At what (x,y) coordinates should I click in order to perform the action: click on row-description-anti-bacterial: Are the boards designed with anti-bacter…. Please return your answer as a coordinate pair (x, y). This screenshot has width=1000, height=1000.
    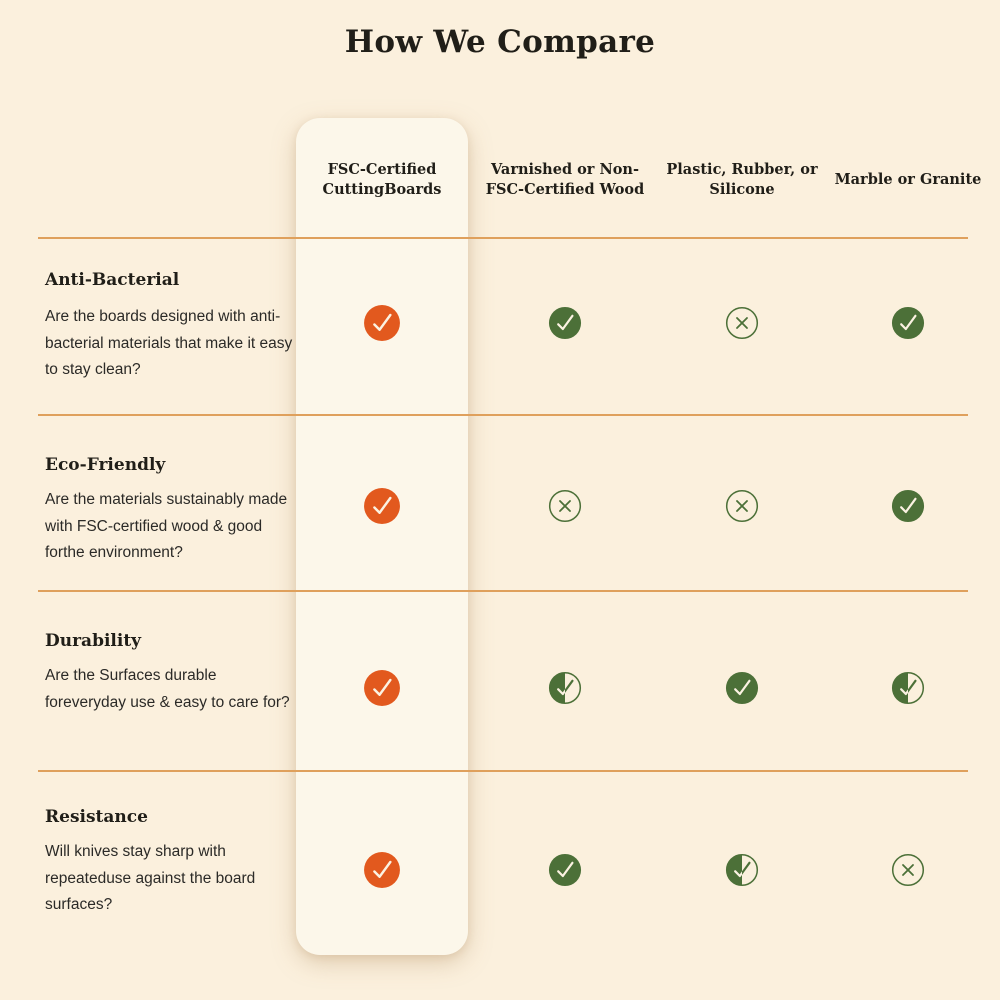
    Looking at the image, I should click on (169, 343).